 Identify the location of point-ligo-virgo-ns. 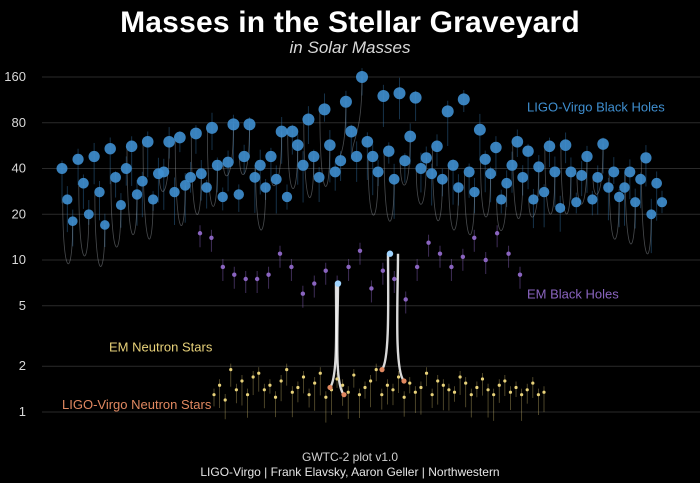
(382, 370).